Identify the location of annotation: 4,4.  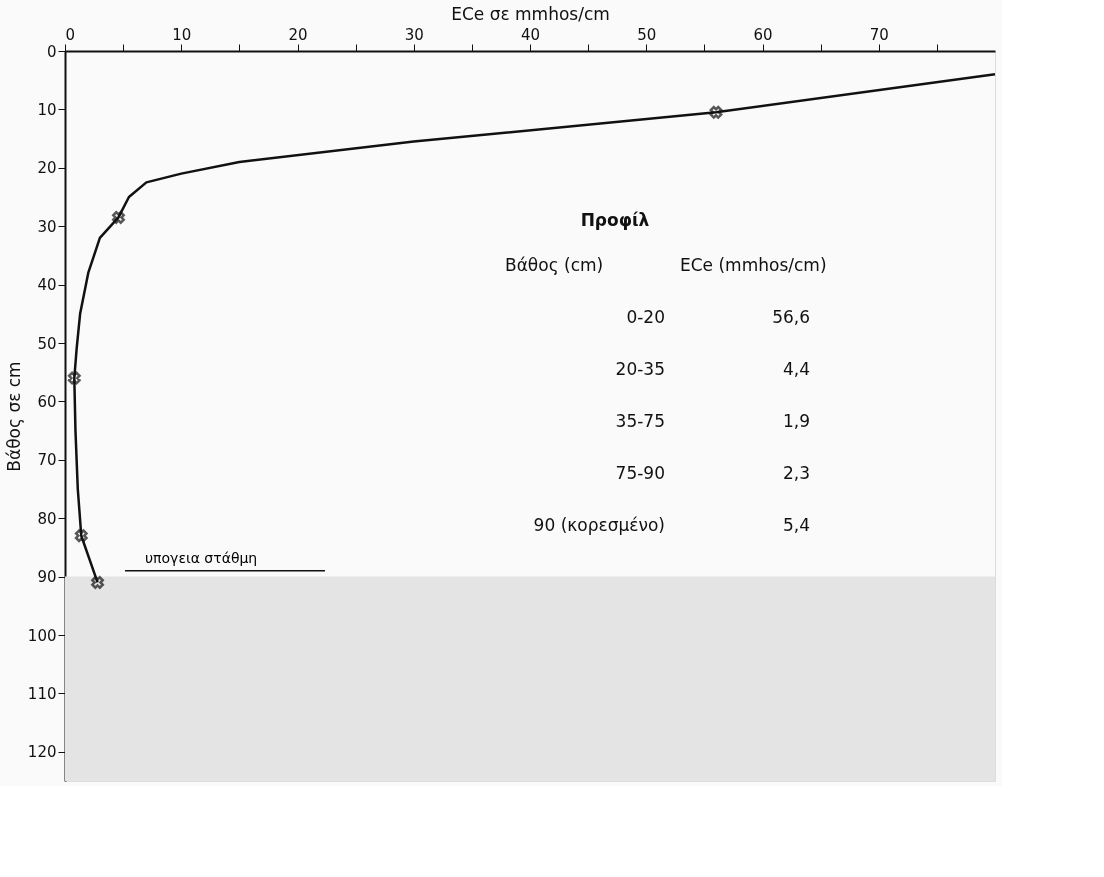
(796, 369).